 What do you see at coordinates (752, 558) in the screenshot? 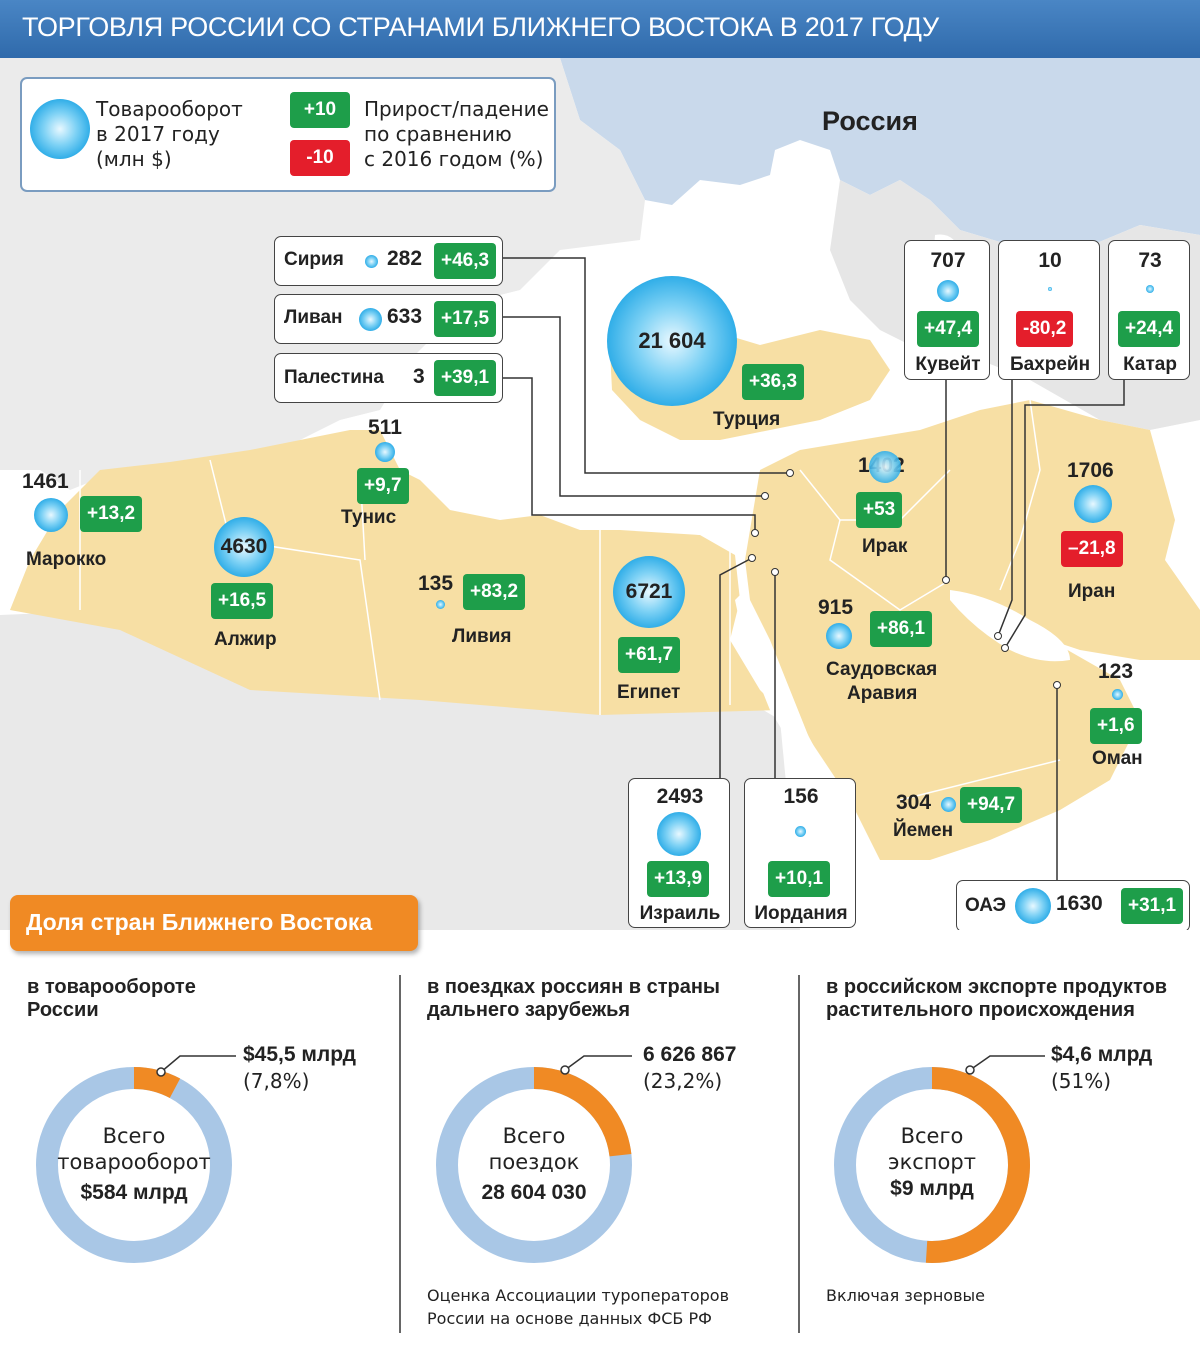
I see `israel-pointer` at bounding box center [752, 558].